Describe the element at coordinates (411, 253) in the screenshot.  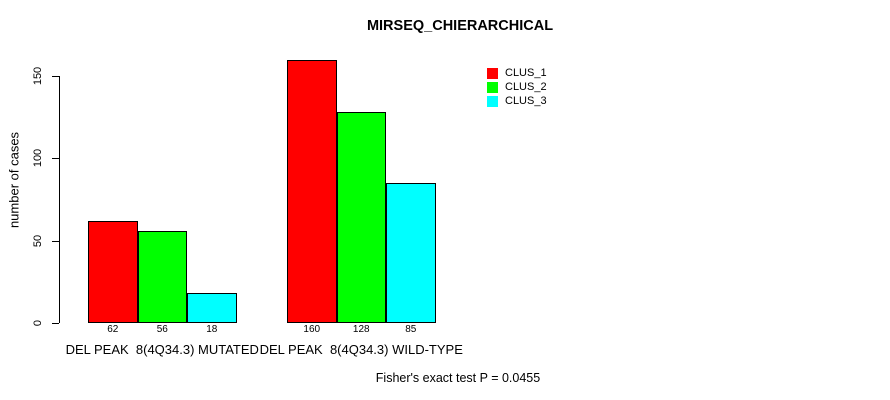
I see `bar-clus_3-group2` at that location.